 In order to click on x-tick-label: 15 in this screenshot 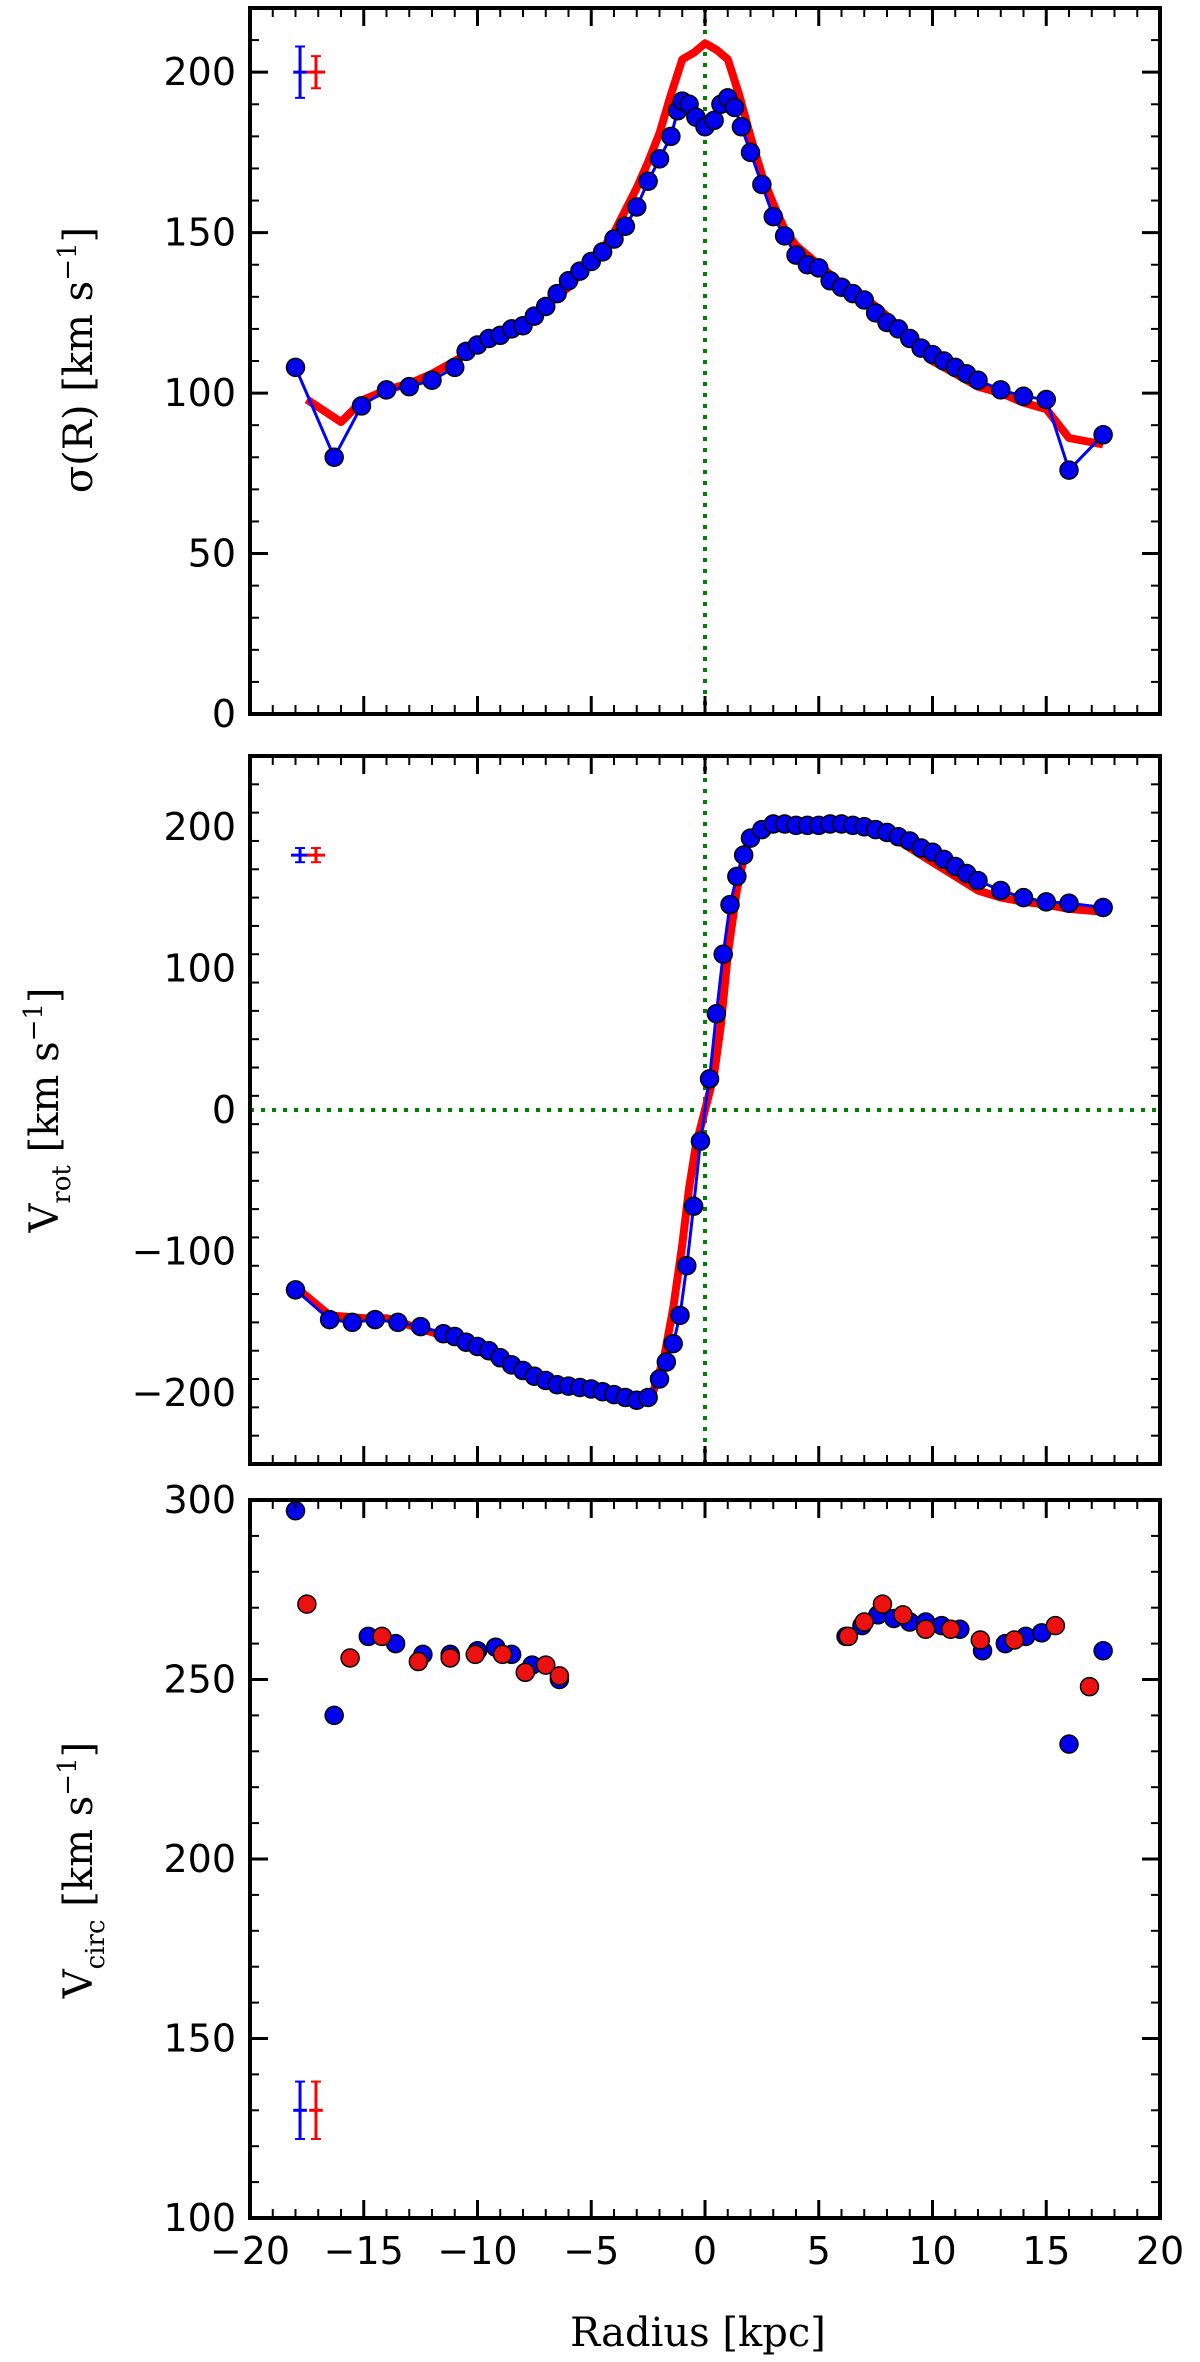, I will do `click(1046, 2251)`.